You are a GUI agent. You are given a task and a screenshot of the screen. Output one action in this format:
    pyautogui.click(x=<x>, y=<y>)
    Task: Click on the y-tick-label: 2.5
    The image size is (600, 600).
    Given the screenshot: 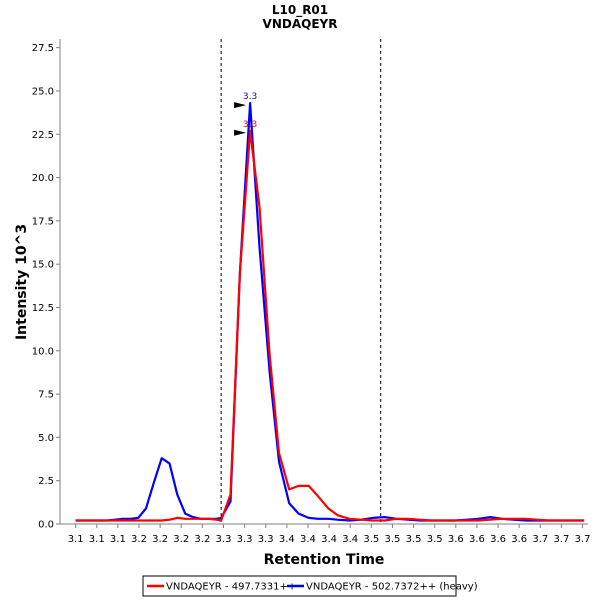 What is the action you would take?
    pyautogui.click(x=46, y=481)
    